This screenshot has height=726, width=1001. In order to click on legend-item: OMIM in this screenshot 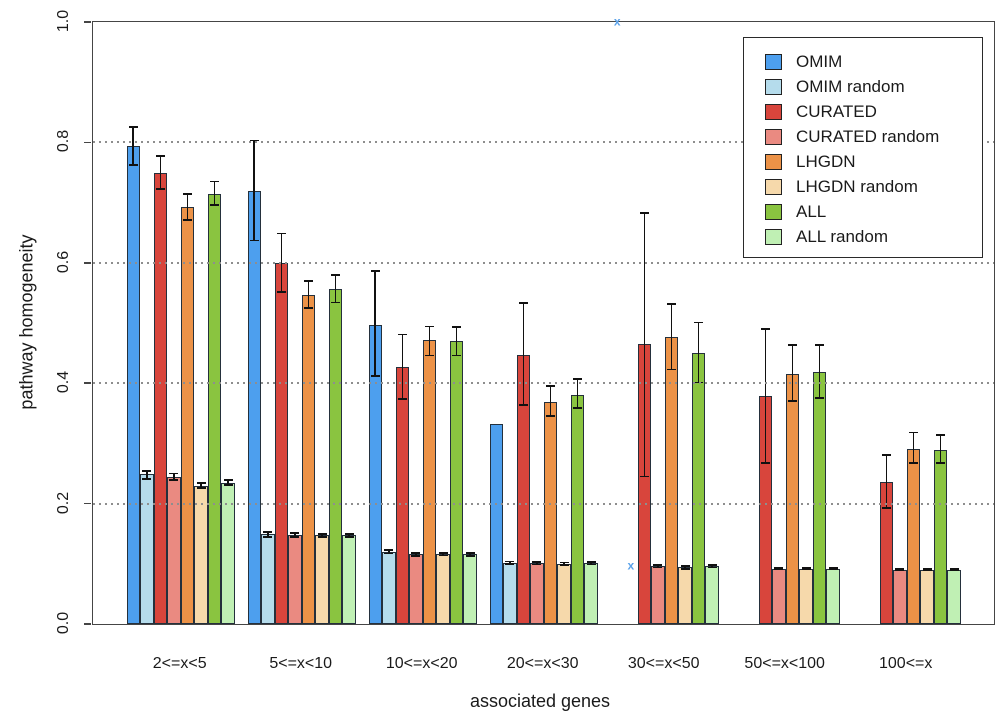, I will do `click(863, 61)`.